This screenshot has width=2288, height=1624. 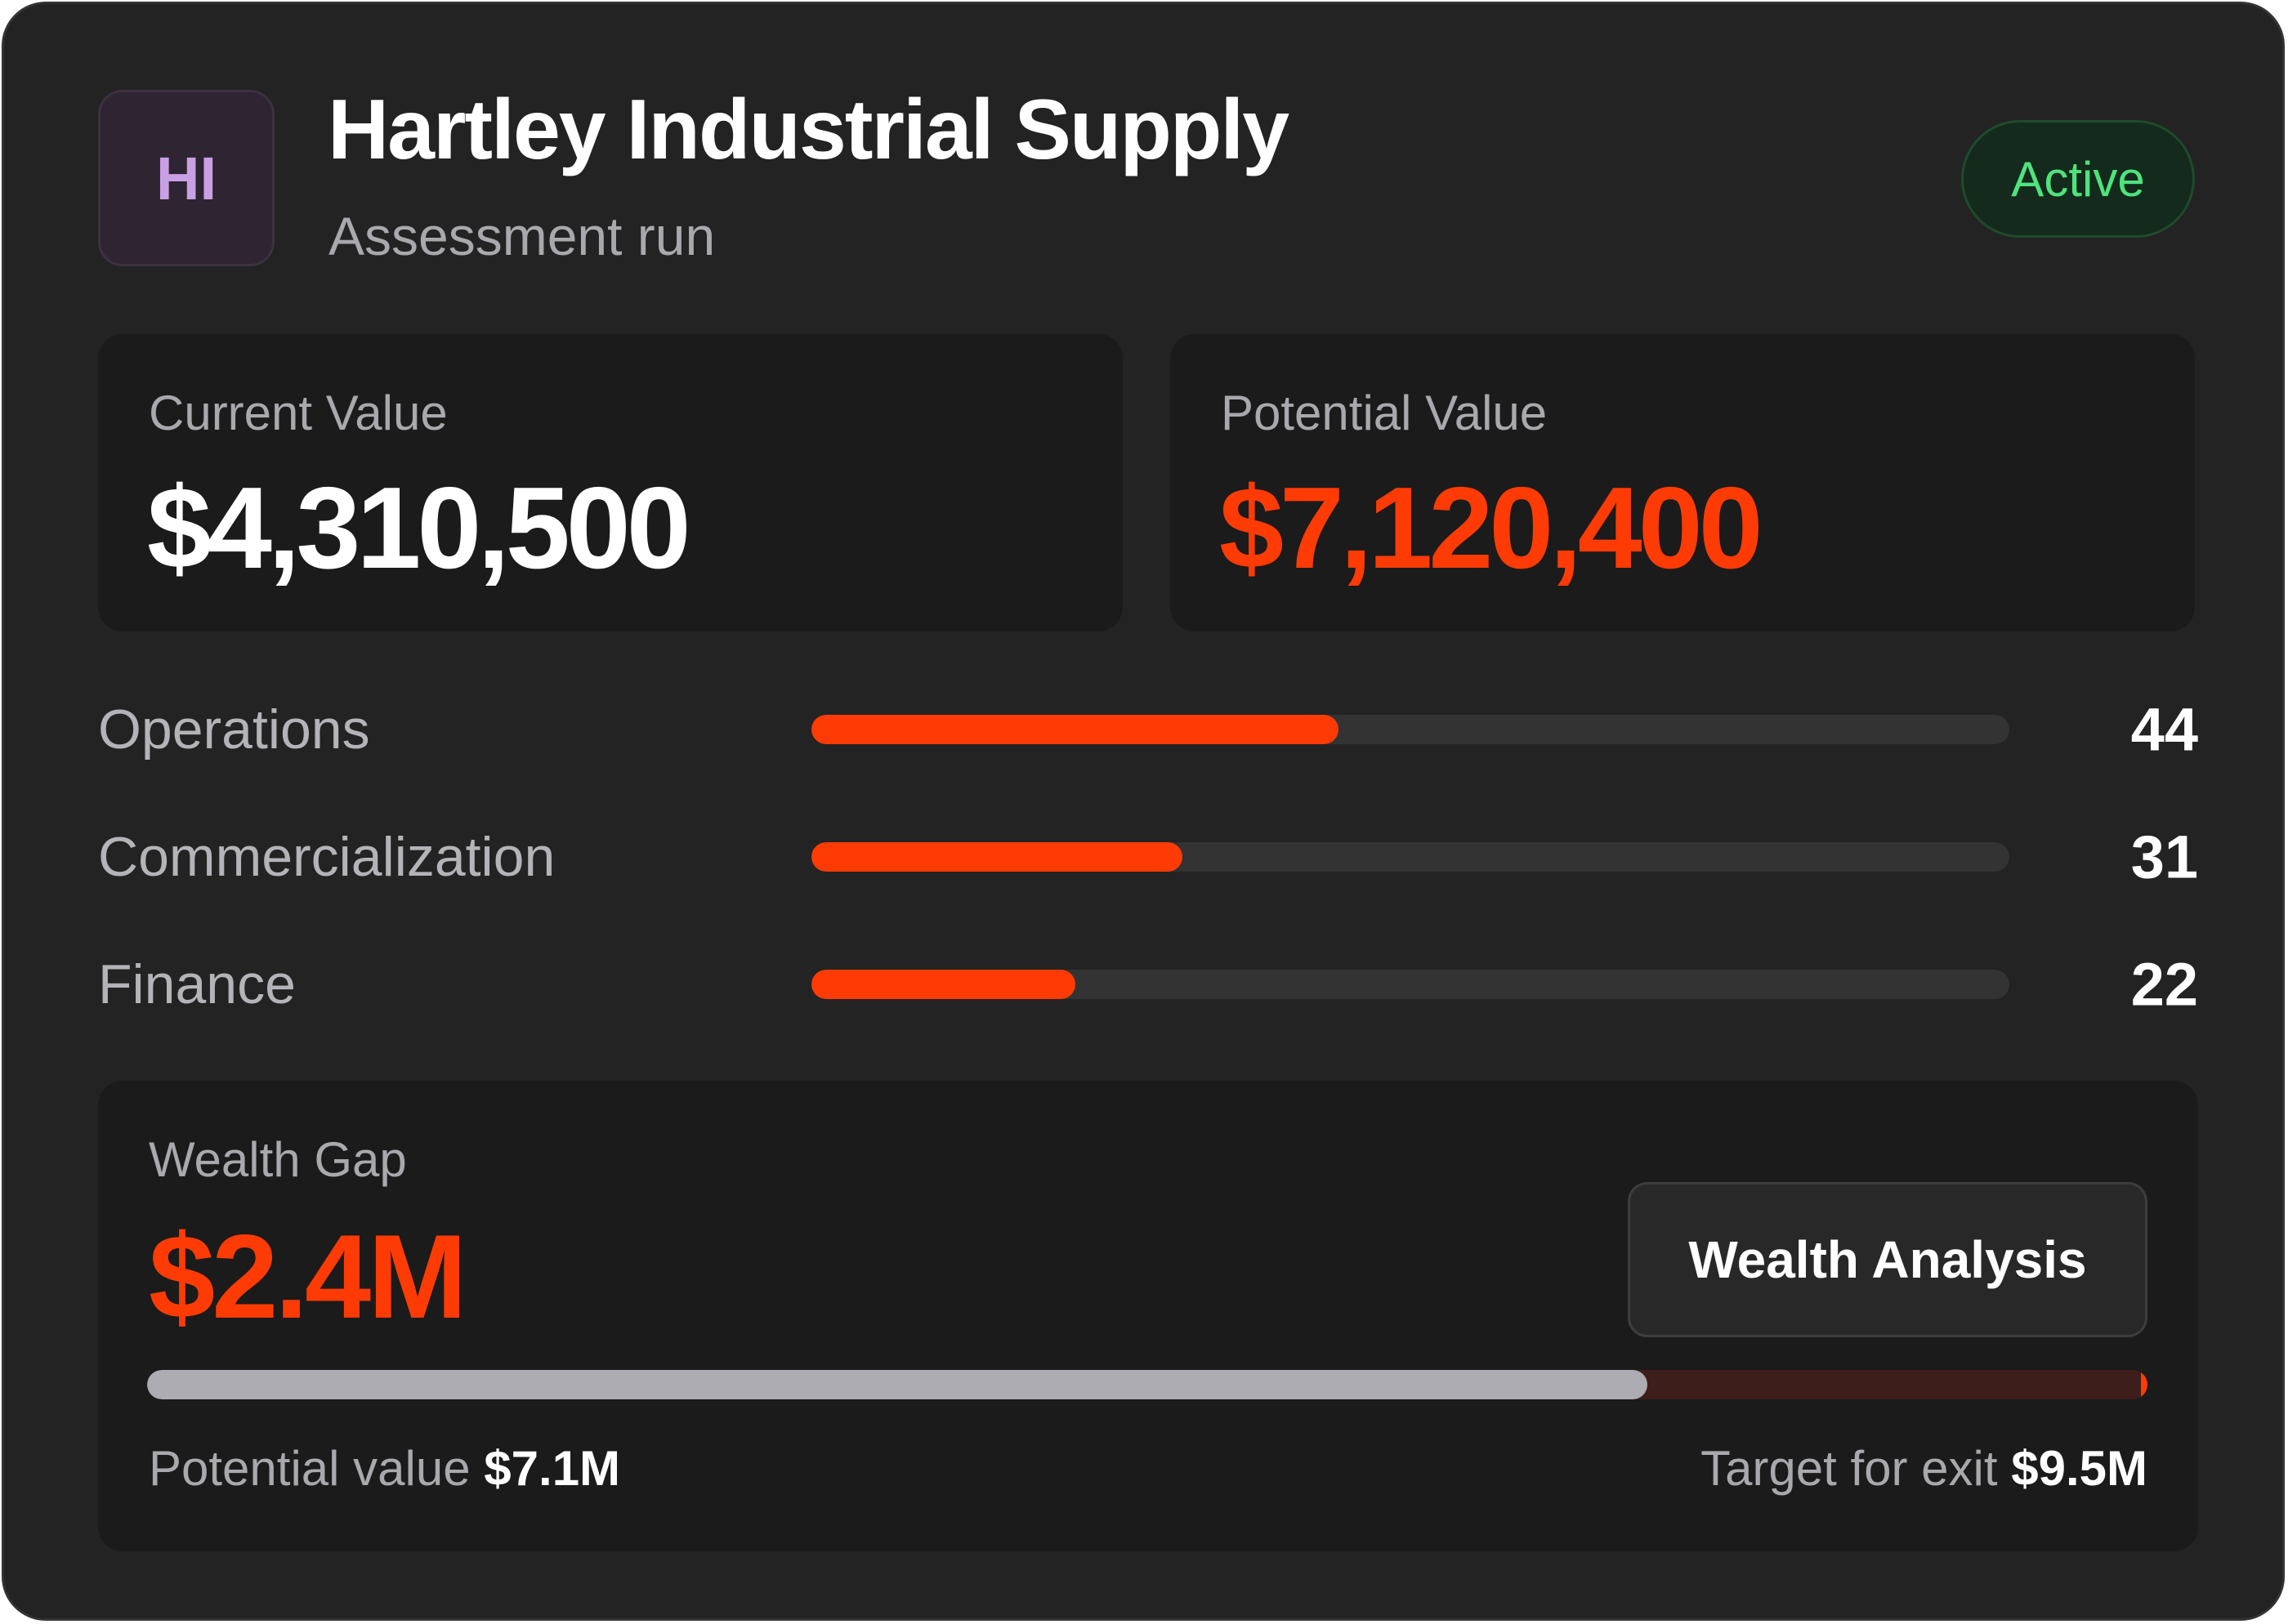 I want to click on current-value-label: Current Value, so click(x=298, y=413).